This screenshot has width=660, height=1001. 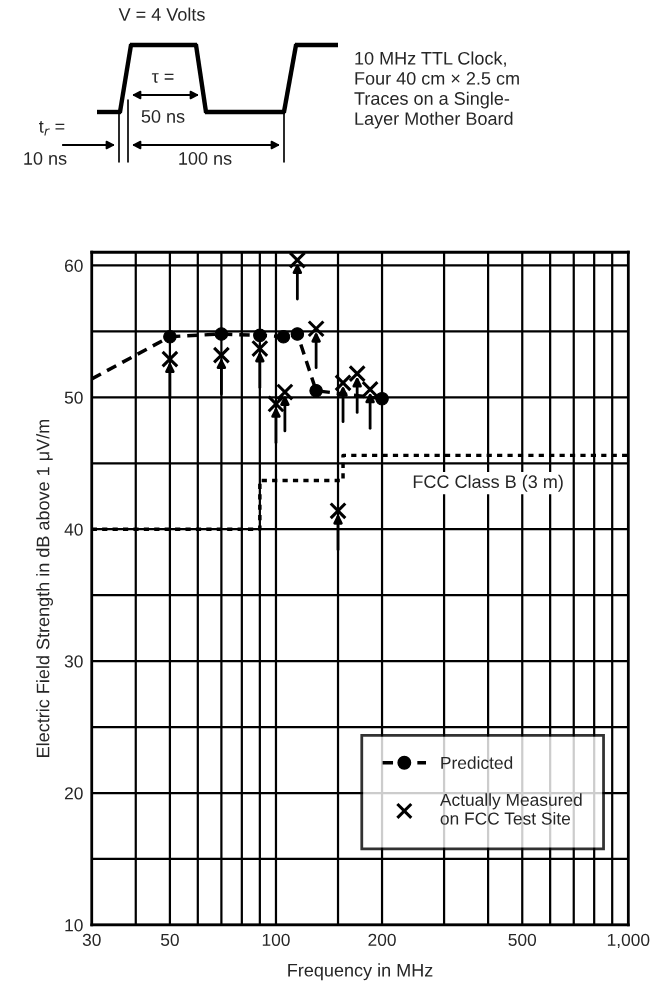 I want to click on text: 100 ns, so click(x=205, y=158).